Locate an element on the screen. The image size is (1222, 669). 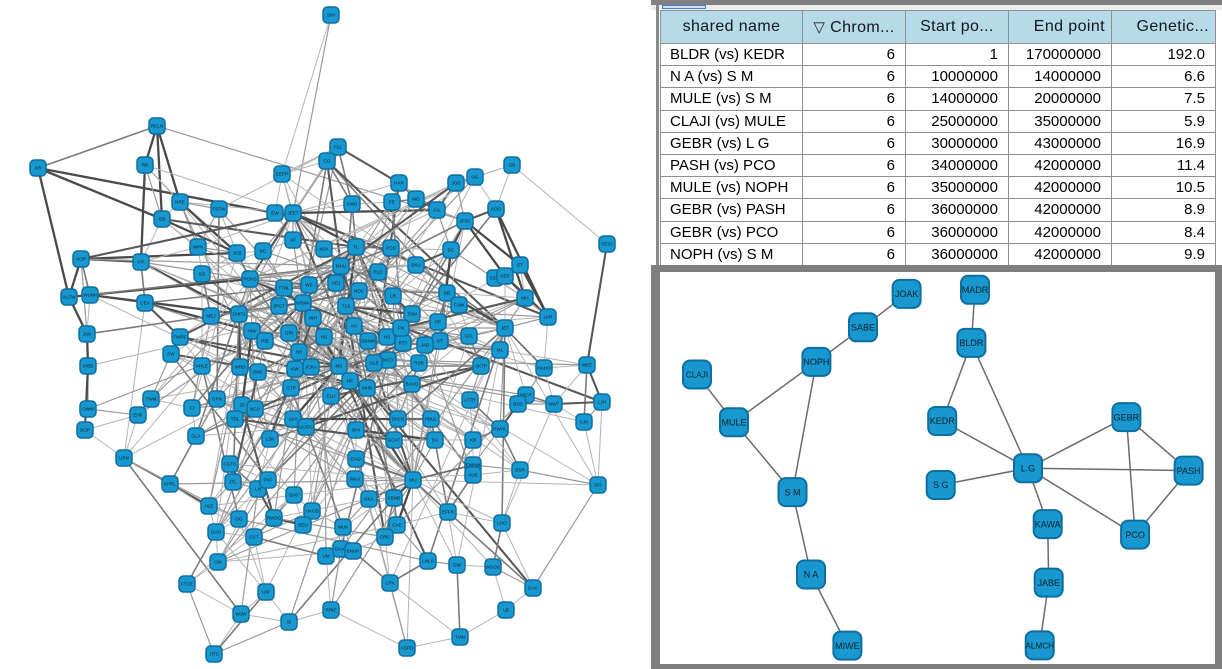
svg-text: L G is located at coordinates (1028, 468).